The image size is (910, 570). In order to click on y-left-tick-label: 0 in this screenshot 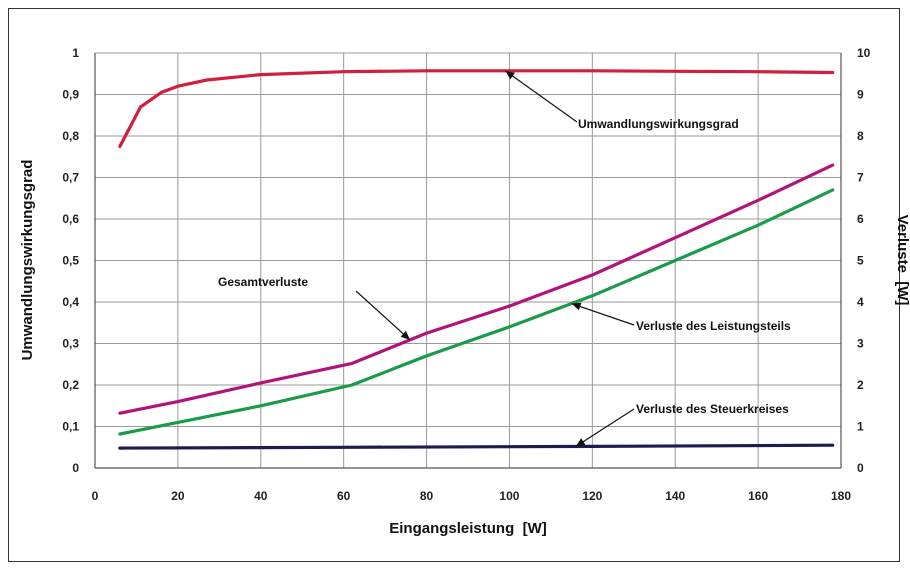, I will do `click(75, 468)`.